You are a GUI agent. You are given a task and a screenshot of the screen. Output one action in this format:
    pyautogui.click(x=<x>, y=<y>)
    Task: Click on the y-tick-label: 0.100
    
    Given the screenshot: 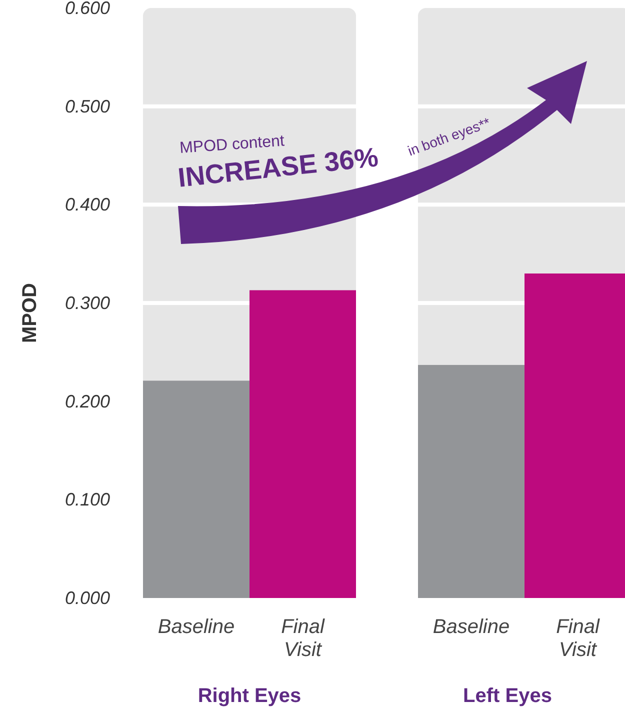 What is the action you would take?
    pyautogui.click(x=87, y=500)
    